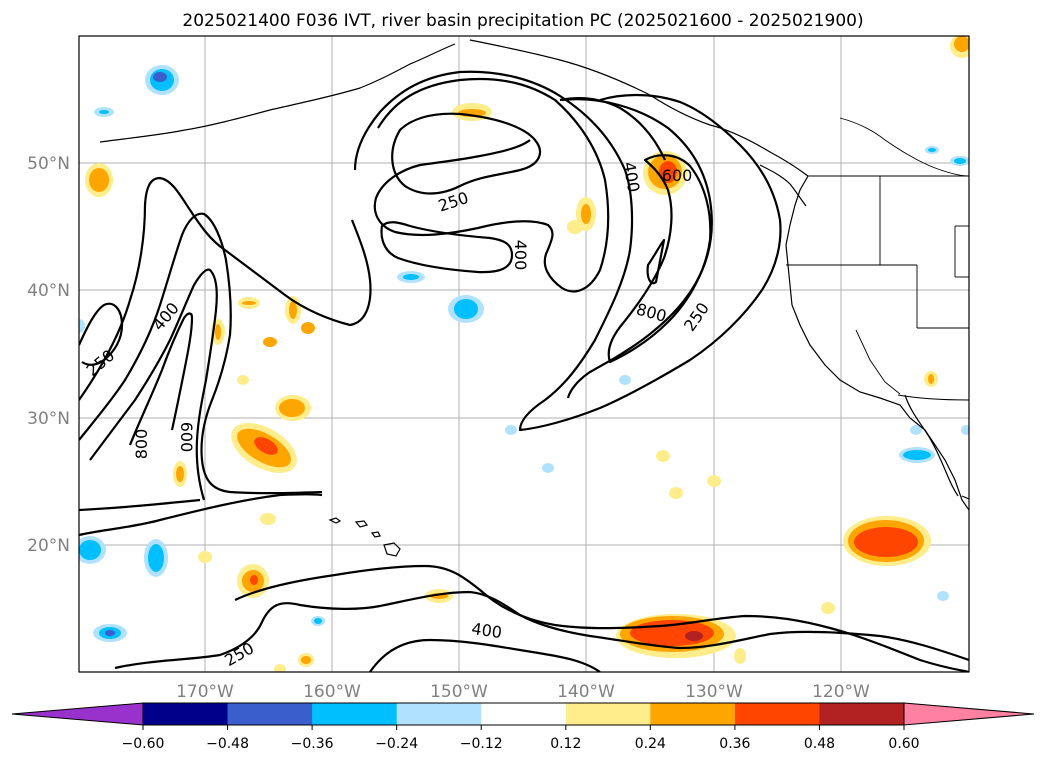 Image resolution: width=1047 pixels, height=765 pixels. I want to click on lon-tick: 130°W, so click(714, 692).